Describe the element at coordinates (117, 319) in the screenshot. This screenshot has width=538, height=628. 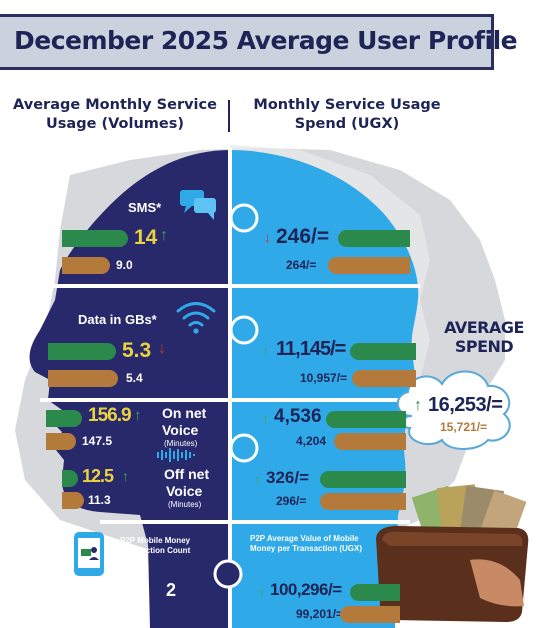
I see `data-label: Data in GBs*` at that location.